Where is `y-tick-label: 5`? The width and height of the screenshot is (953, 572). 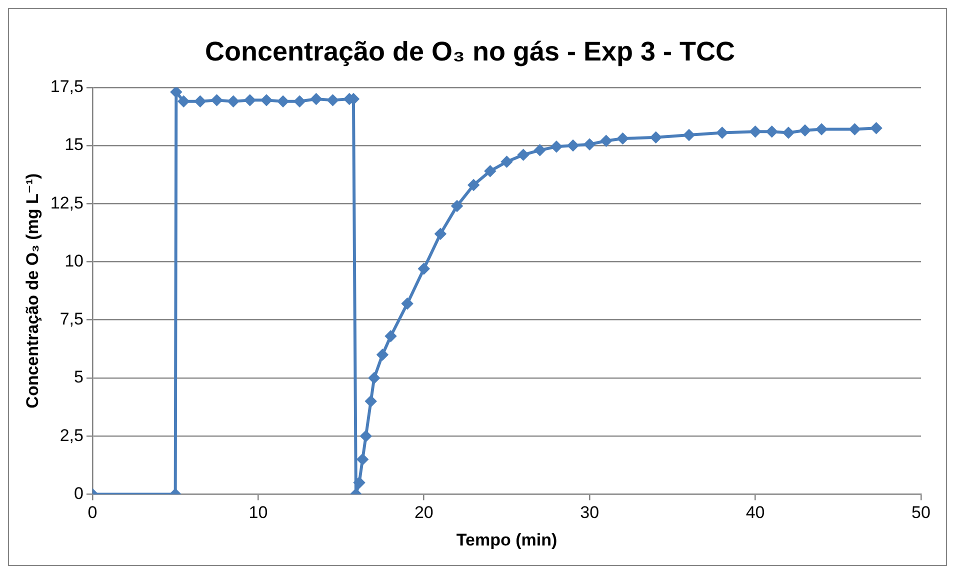
y-tick-label: 5 is located at coordinates (79, 377).